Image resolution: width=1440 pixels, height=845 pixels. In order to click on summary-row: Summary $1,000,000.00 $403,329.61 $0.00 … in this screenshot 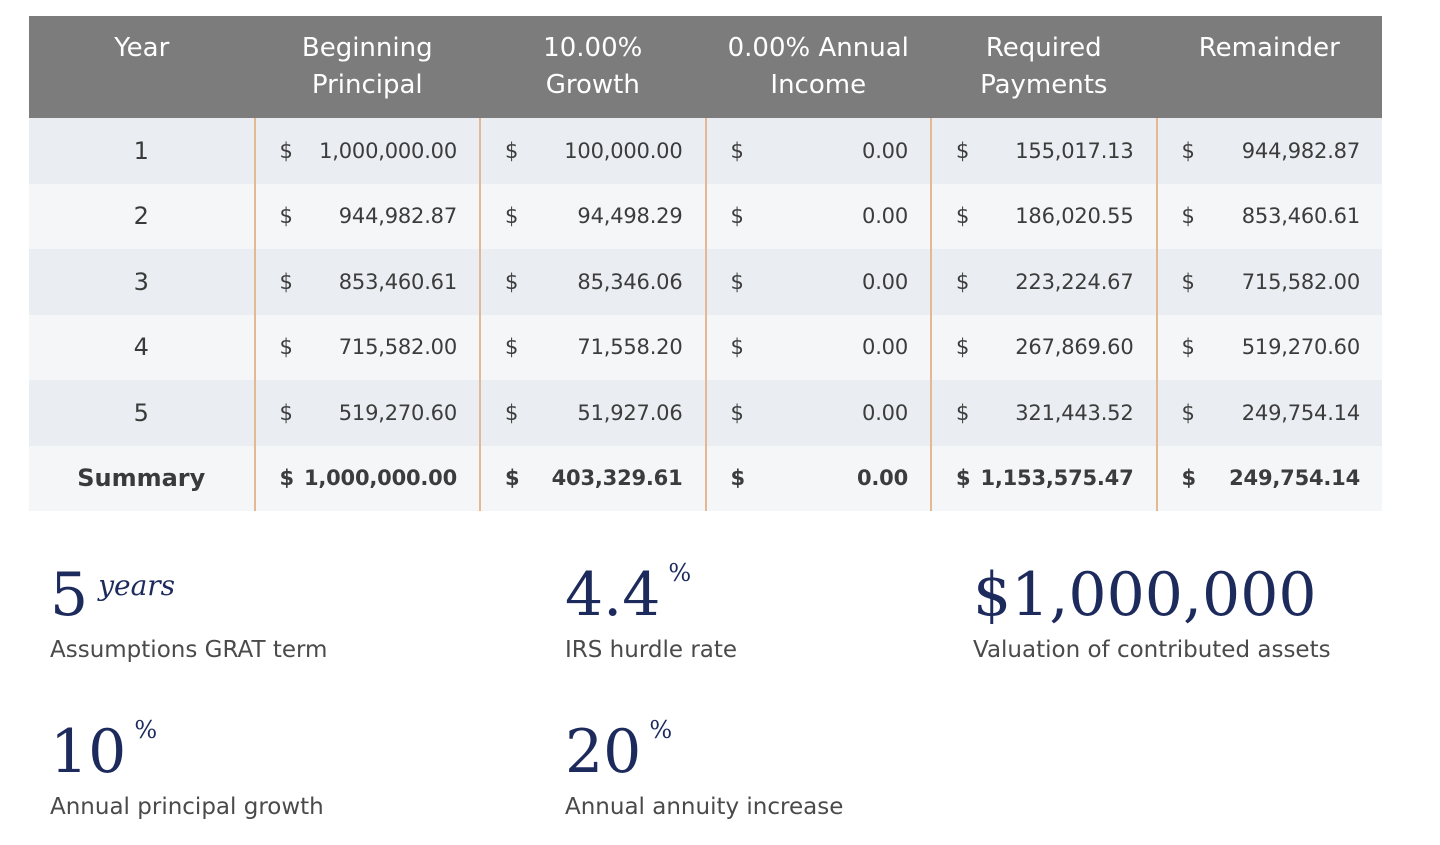, I will do `click(705, 478)`.